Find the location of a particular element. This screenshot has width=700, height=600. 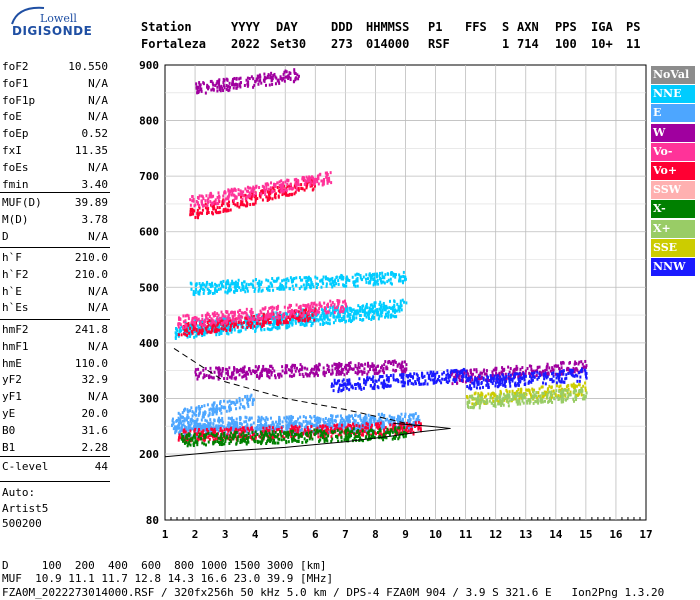

param-row-b1: B1 2.28 is located at coordinates (55, 449).